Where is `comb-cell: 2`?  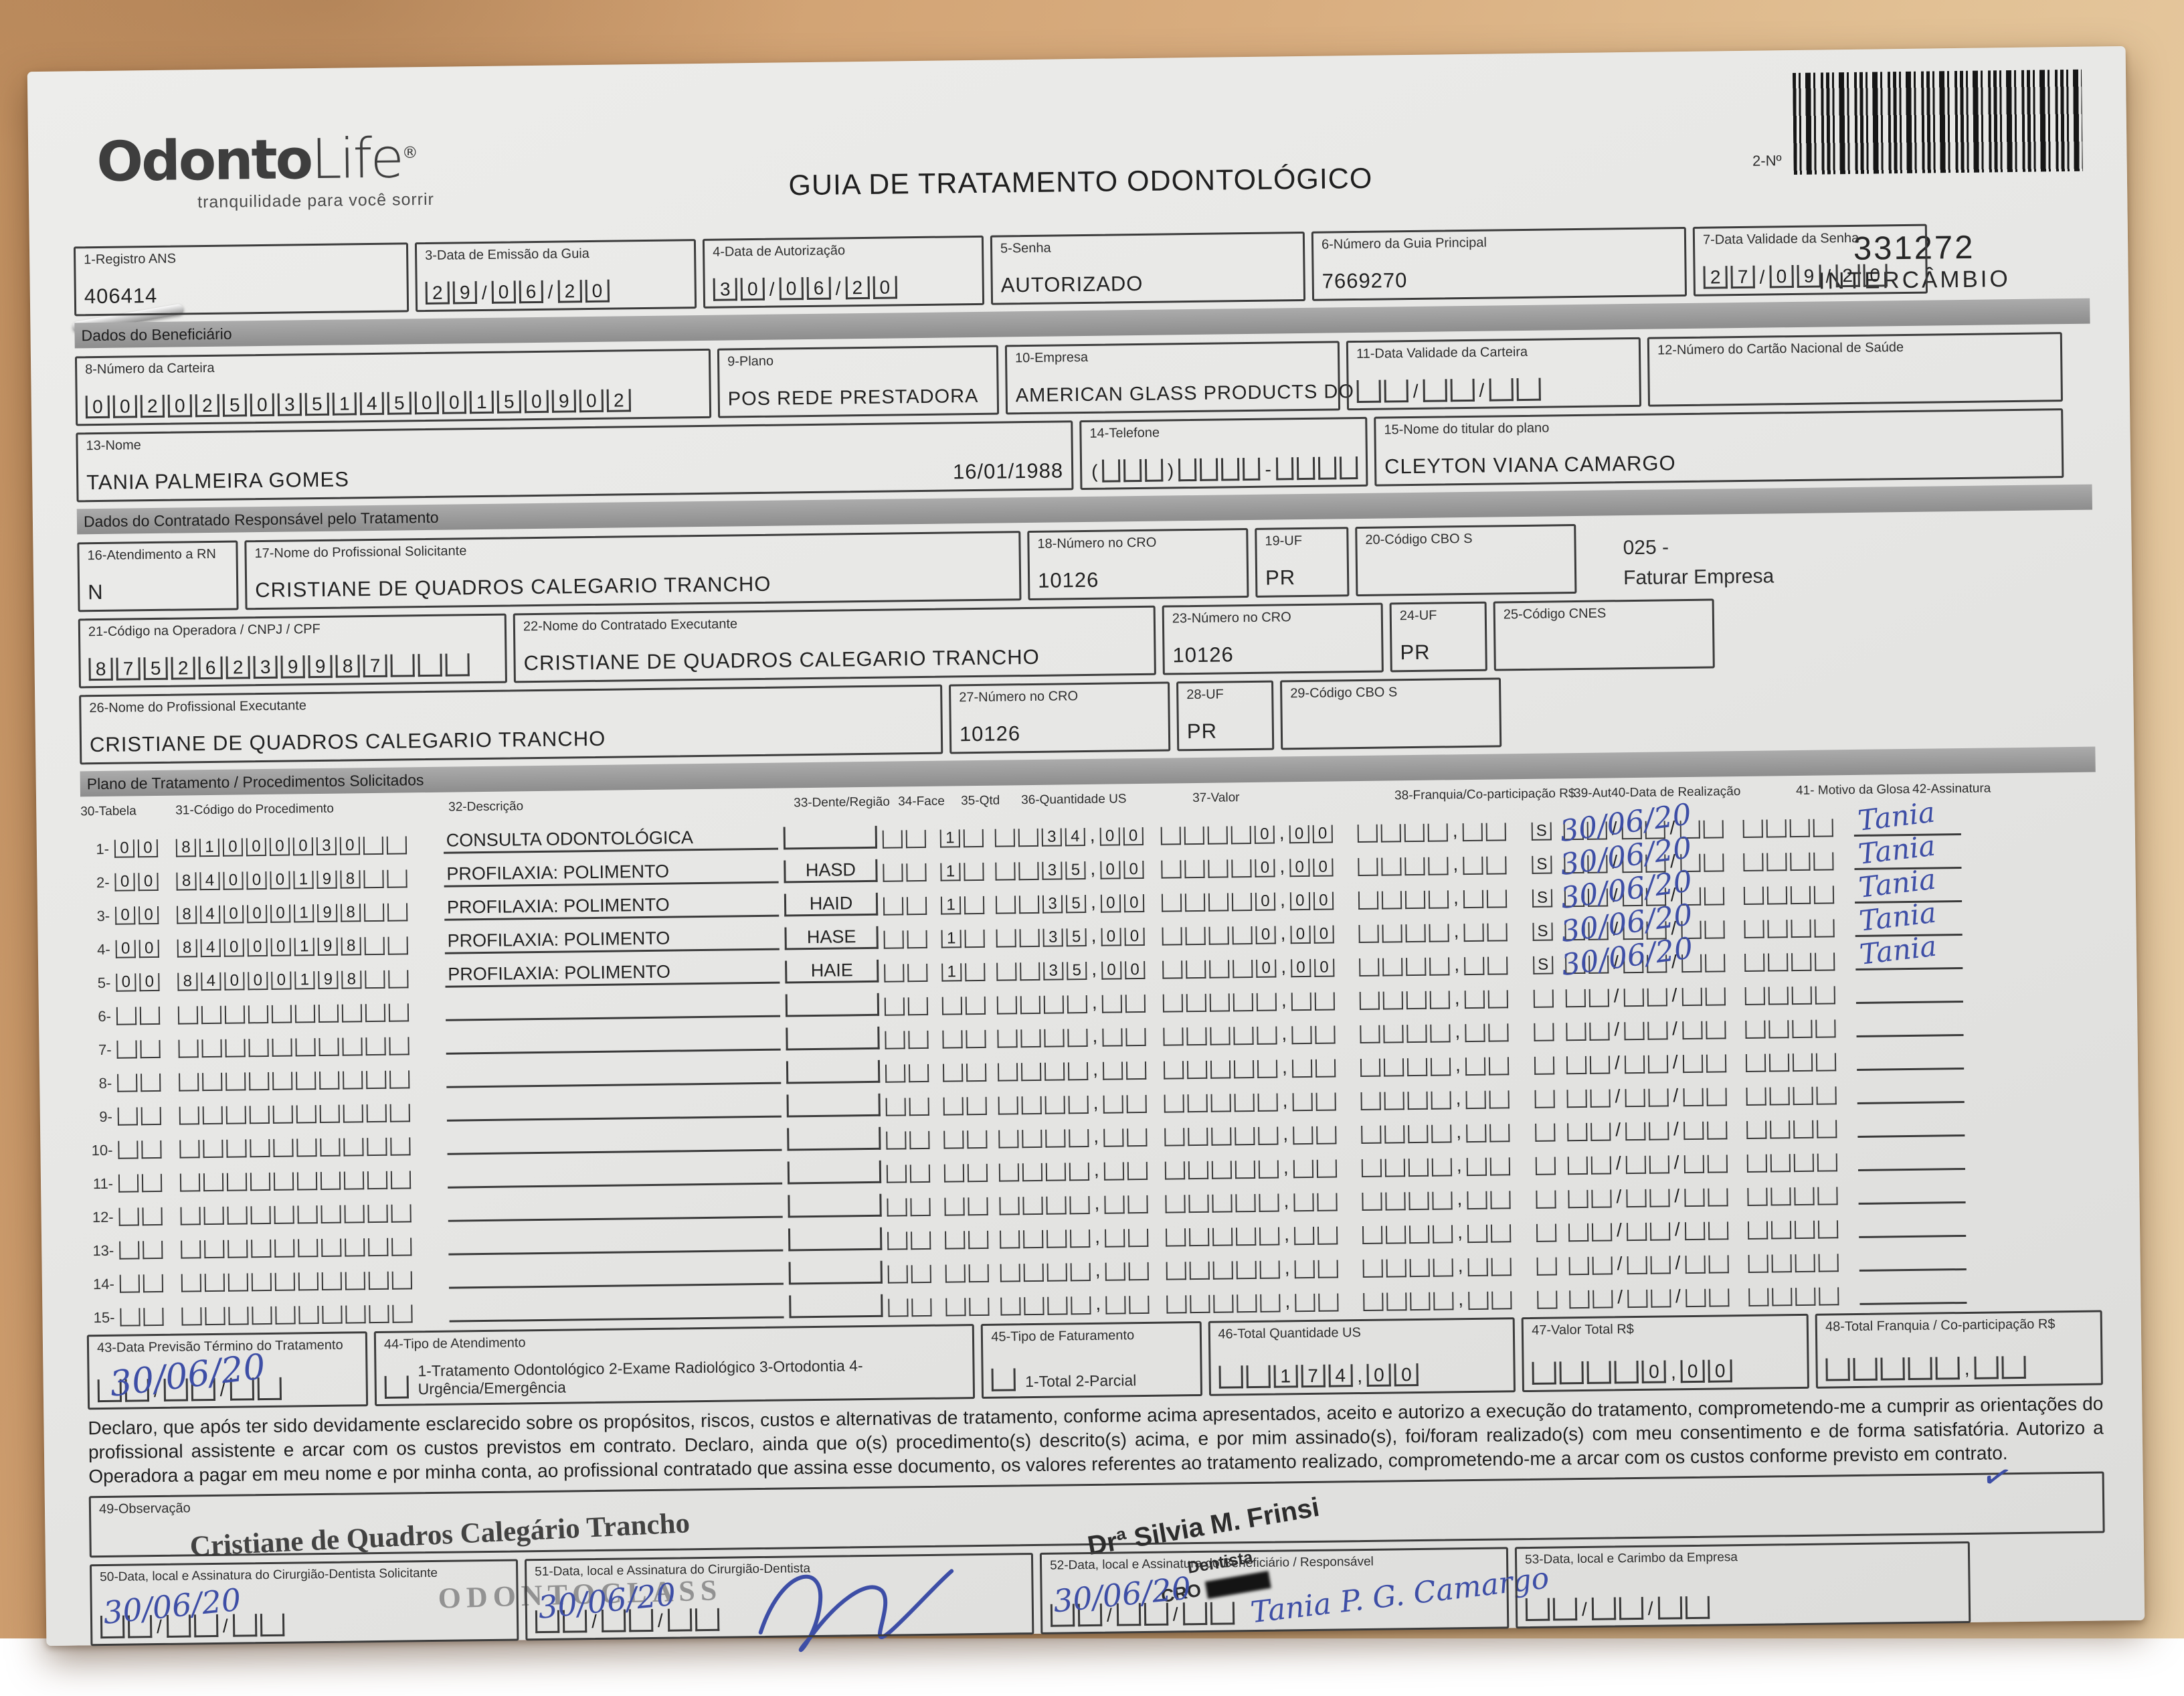 comb-cell: 2 is located at coordinates (1847, 275).